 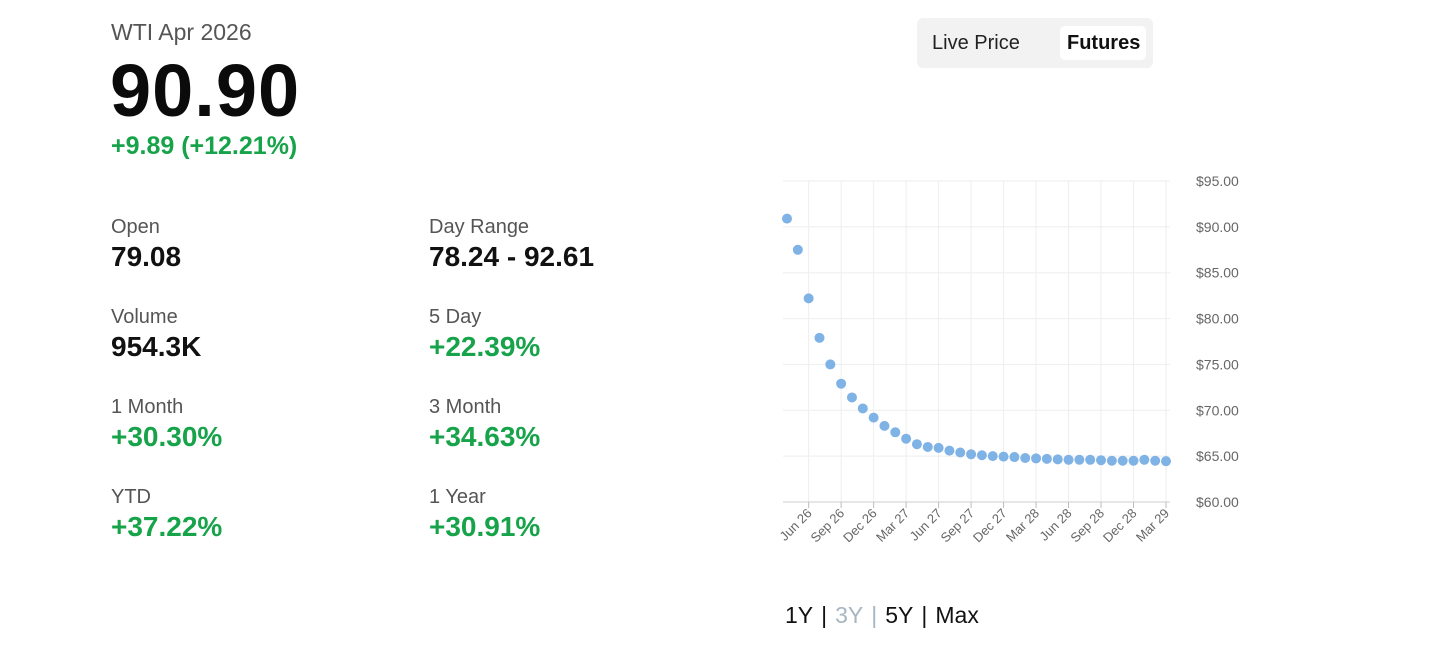 What do you see at coordinates (131, 497) in the screenshot?
I see `ytd-label: YTD` at bounding box center [131, 497].